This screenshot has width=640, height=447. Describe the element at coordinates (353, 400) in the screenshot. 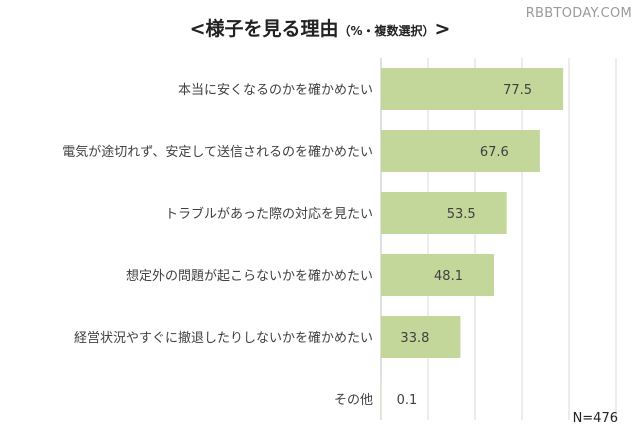

I see `category-label-5: その他` at that location.